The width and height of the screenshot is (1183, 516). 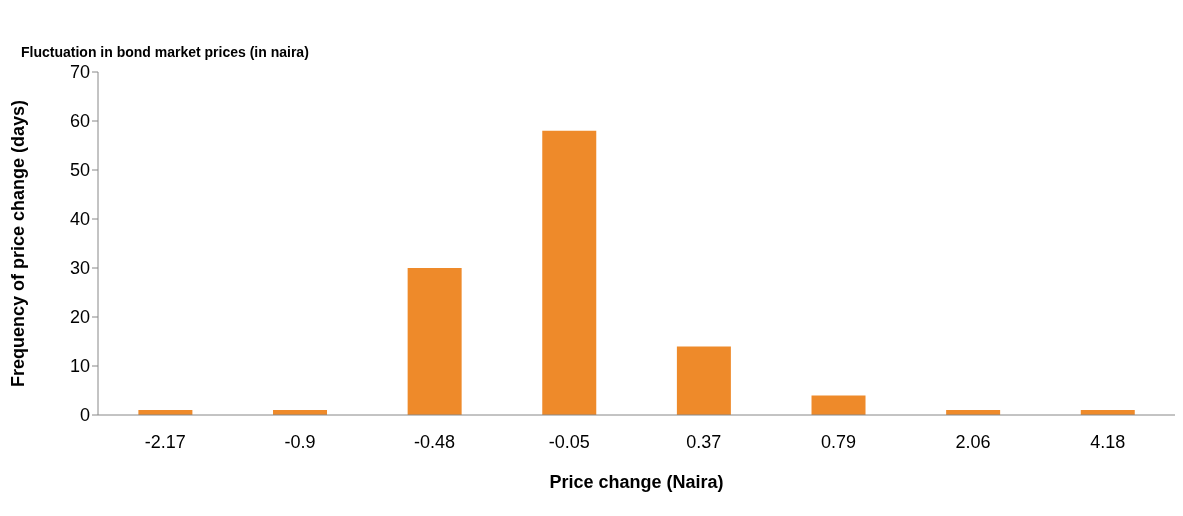 What do you see at coordinates (569, 441) in the screenshot?
I see `x-tick-label: -0.05` at bounding box center [569, 441].